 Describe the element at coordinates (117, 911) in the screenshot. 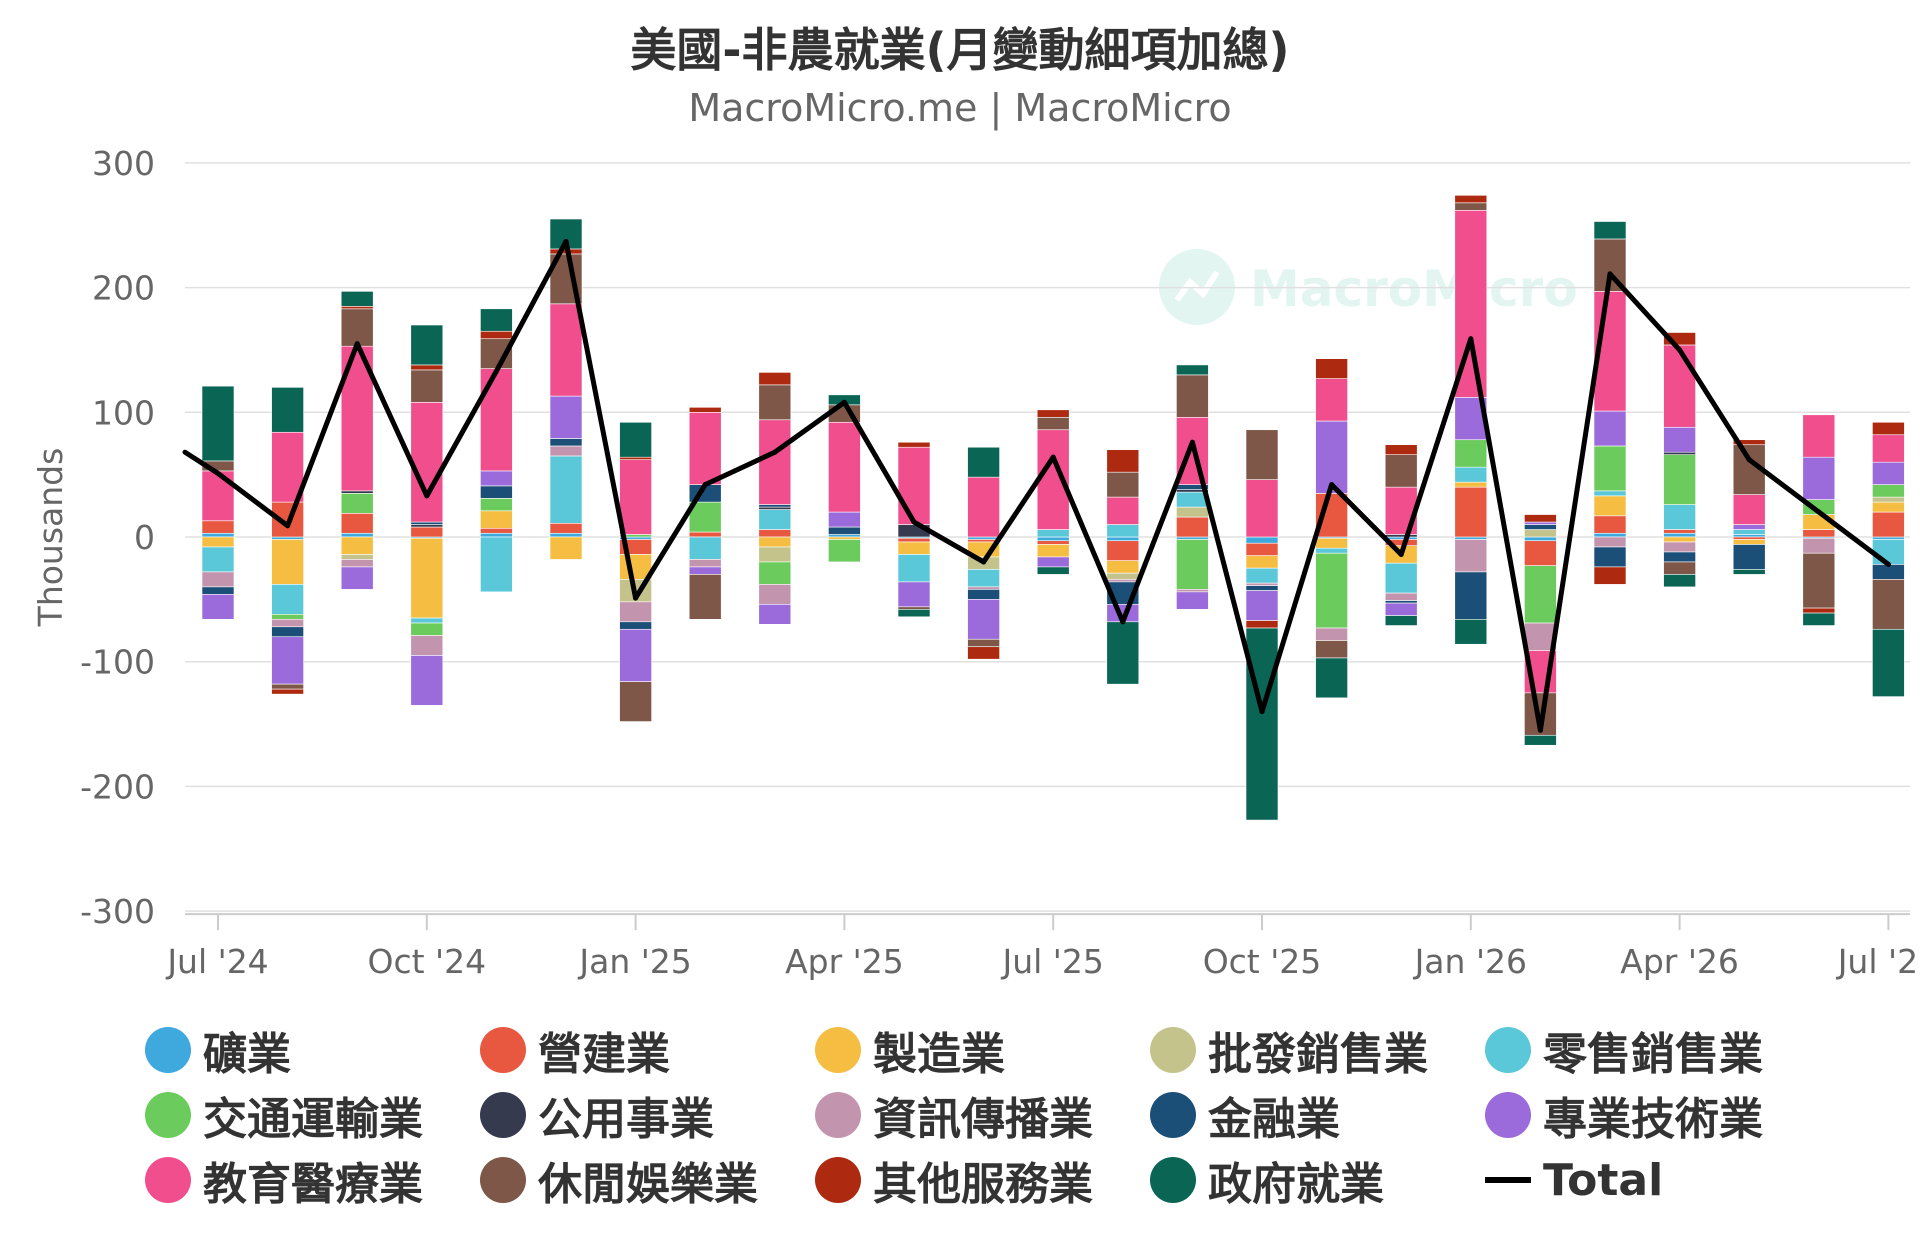

I see `y-tick-label: -300` at that location.